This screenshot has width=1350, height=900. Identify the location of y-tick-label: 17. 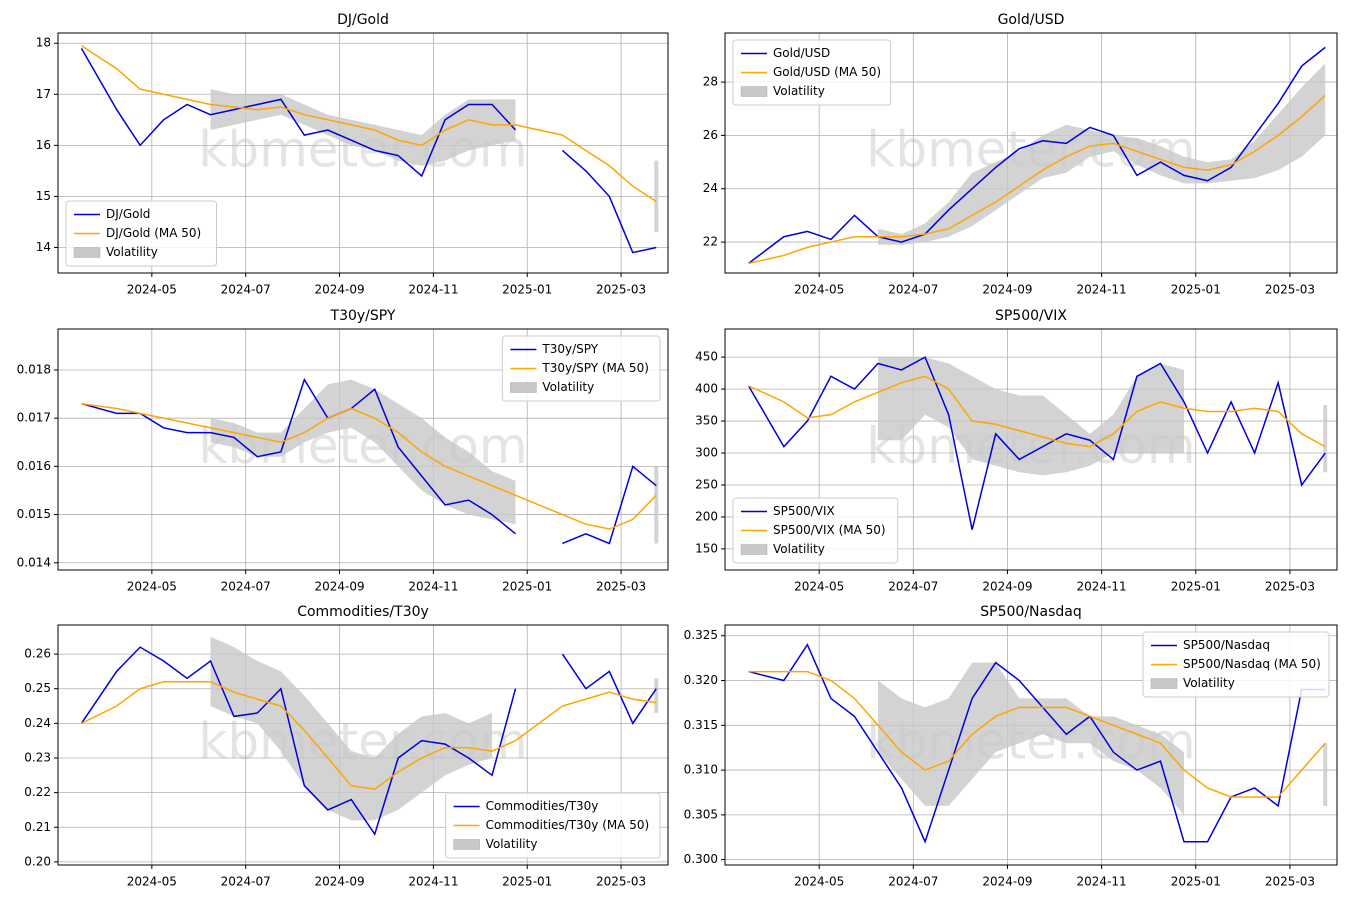
(43, 94).